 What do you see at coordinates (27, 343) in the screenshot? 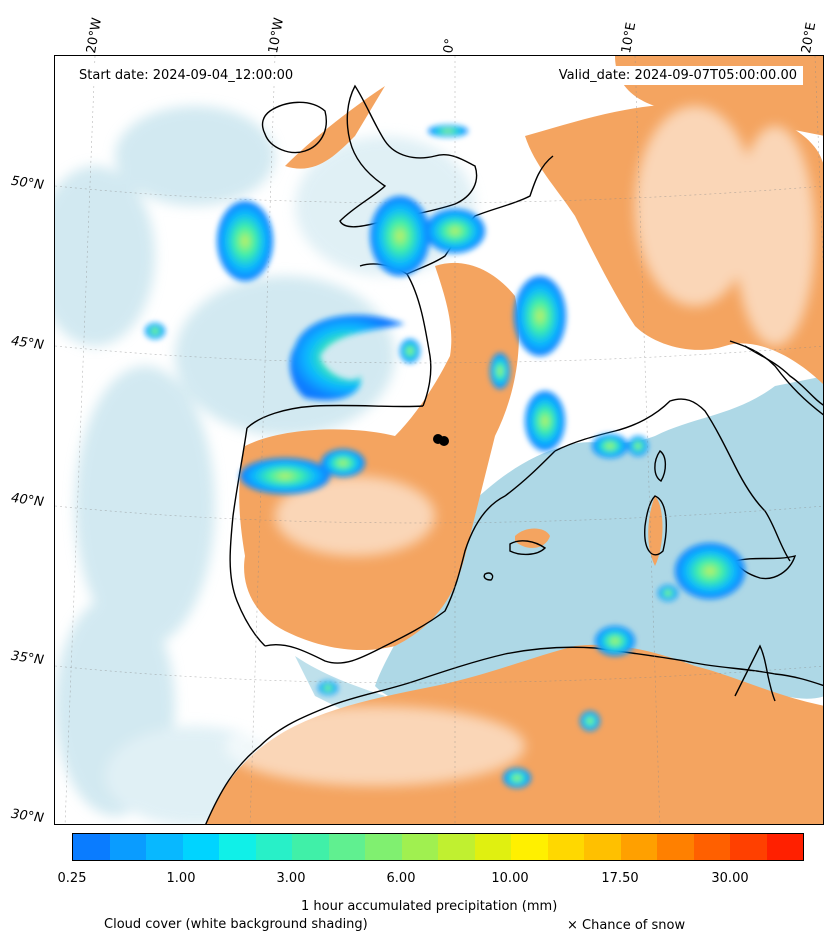
I see `lat-label-45n: 45°N` at bounding box center [27, 343].